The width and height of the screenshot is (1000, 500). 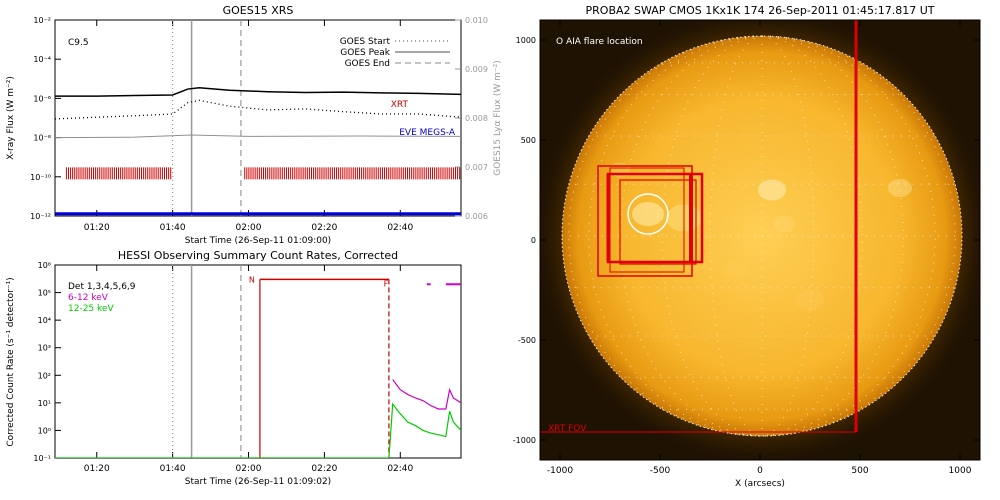 I want to click on hessi-y-tick-label: 10², so click(x=44, y=375).